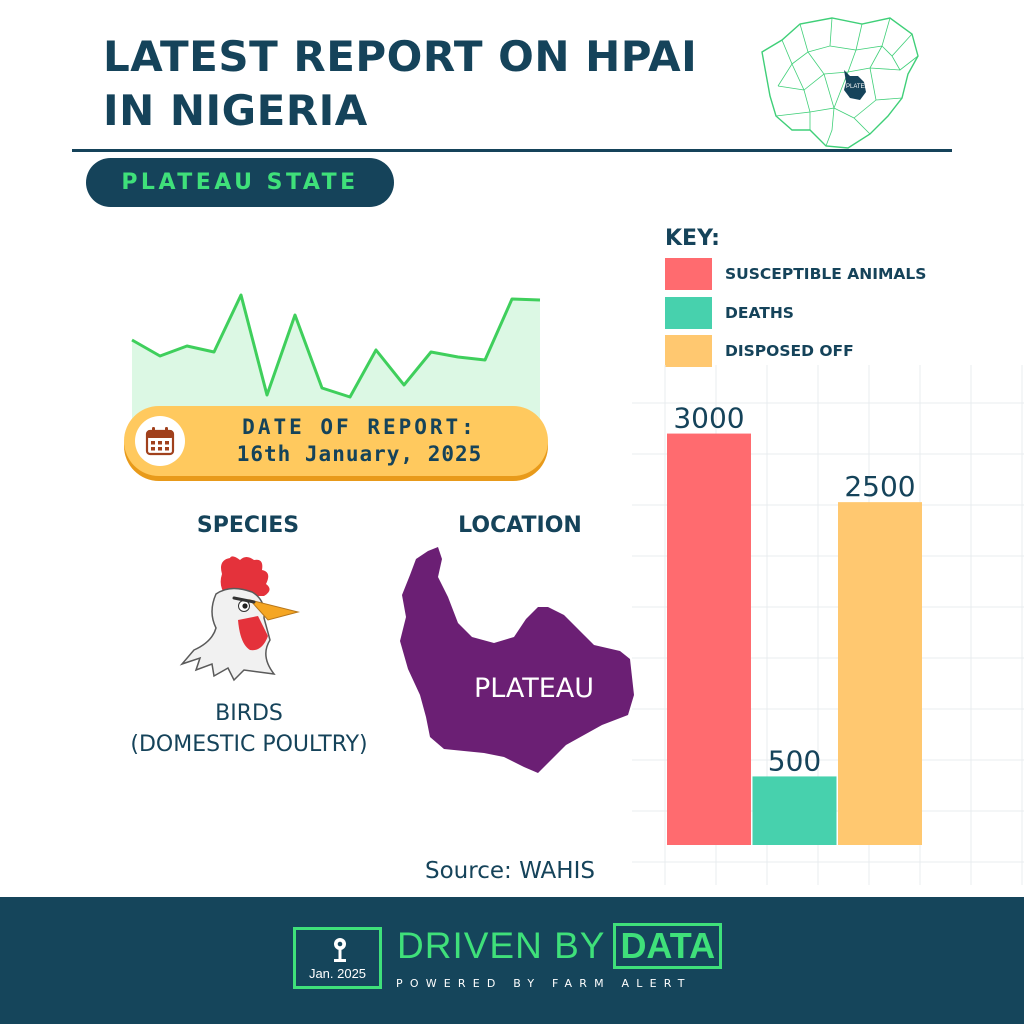  I want to click on calendar-icon, so click(160, 441).